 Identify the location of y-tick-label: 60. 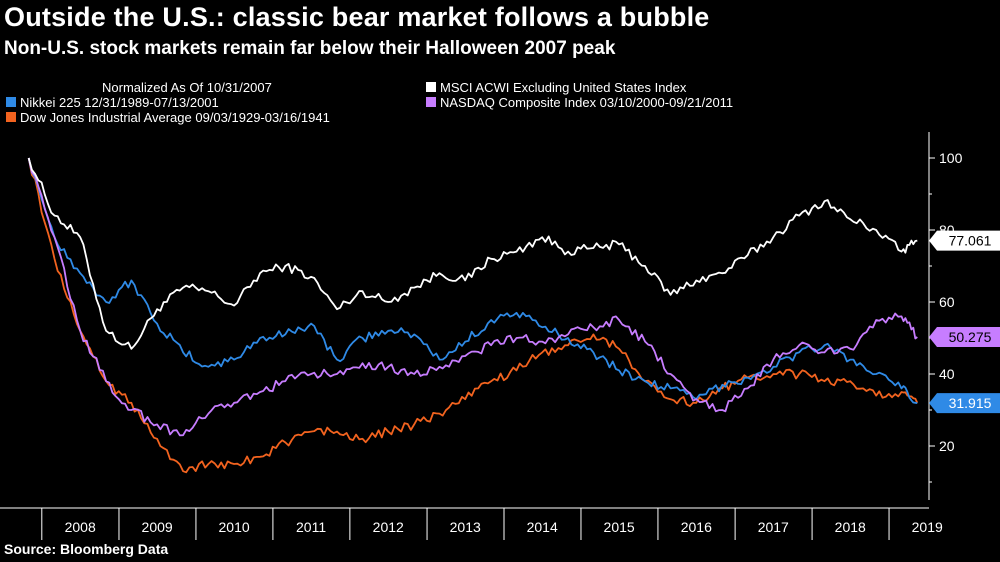
(947, 302).